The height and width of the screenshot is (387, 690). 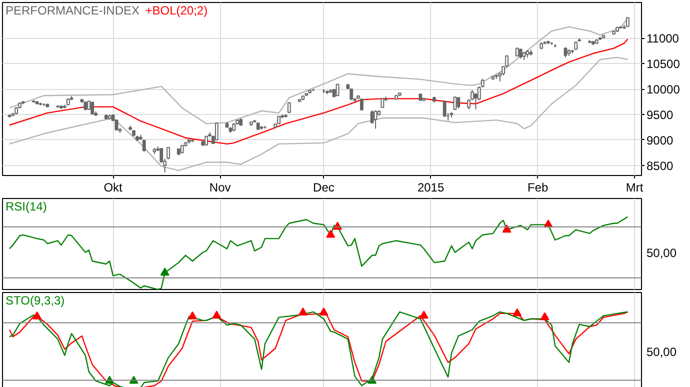 What do you see at coordinates (35, 301) in the screenshot?
I see `series-label: STO(9,3,3)` at bounding box center [35, 301].